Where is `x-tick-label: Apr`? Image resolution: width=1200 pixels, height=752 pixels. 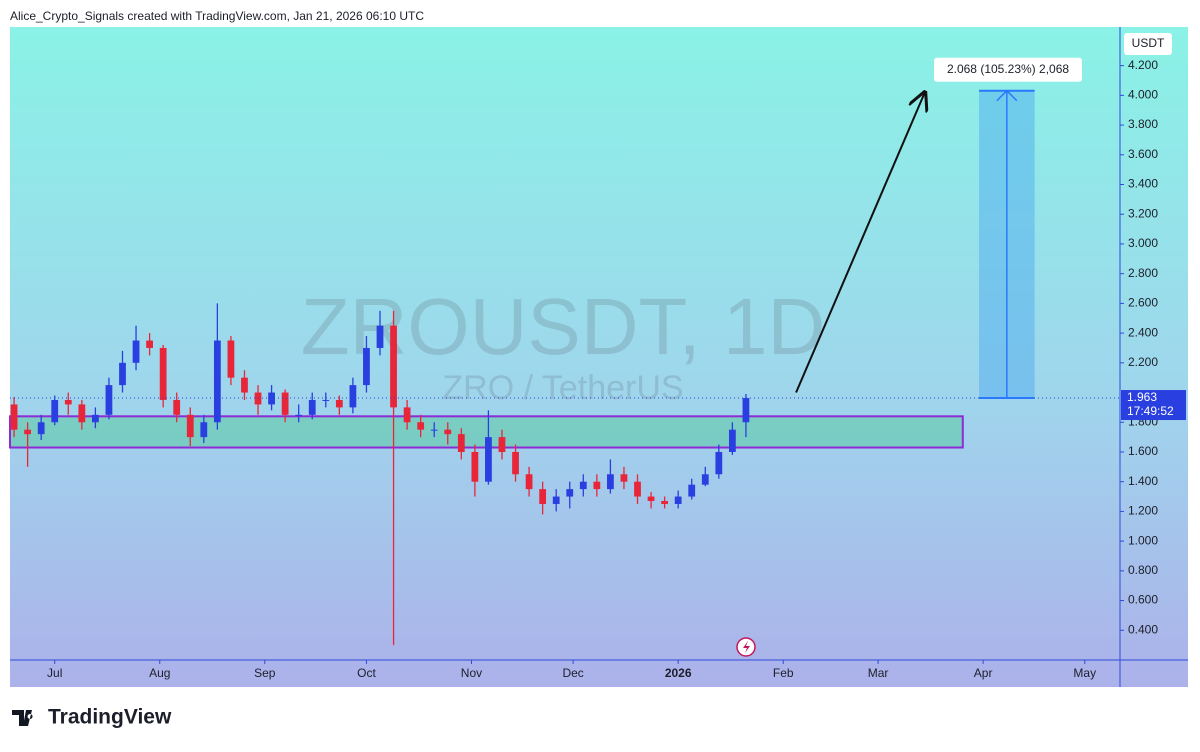 x-tick-label: Apr is located at coordinates (983, 673).